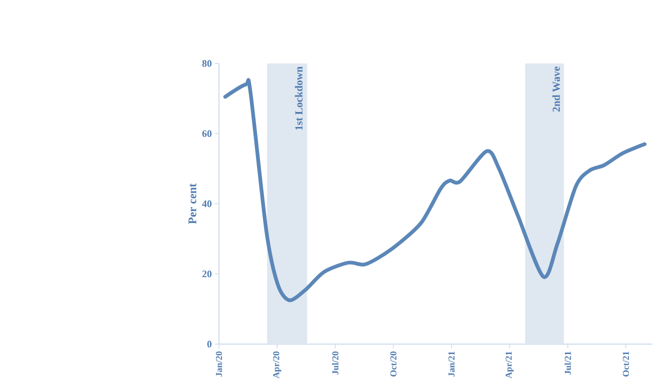 The height and width of the screenshot is (381, 653). What do you see at coordinates (209, 344) in the screenshot?
I see `y-tick-label: 0` at bounding box center [209, 344].